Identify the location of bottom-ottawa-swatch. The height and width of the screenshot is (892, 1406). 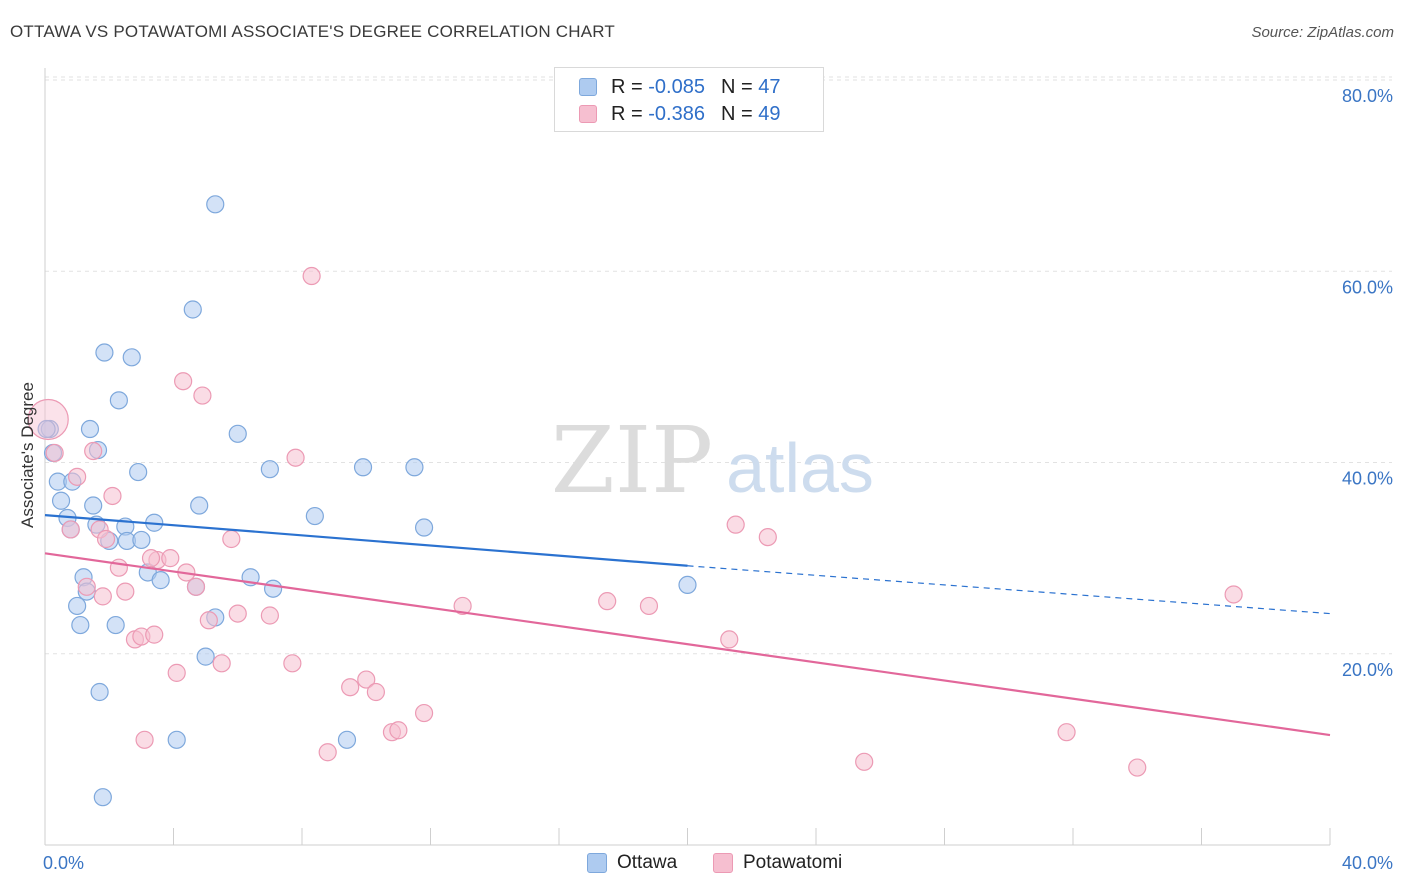
(597, 863).